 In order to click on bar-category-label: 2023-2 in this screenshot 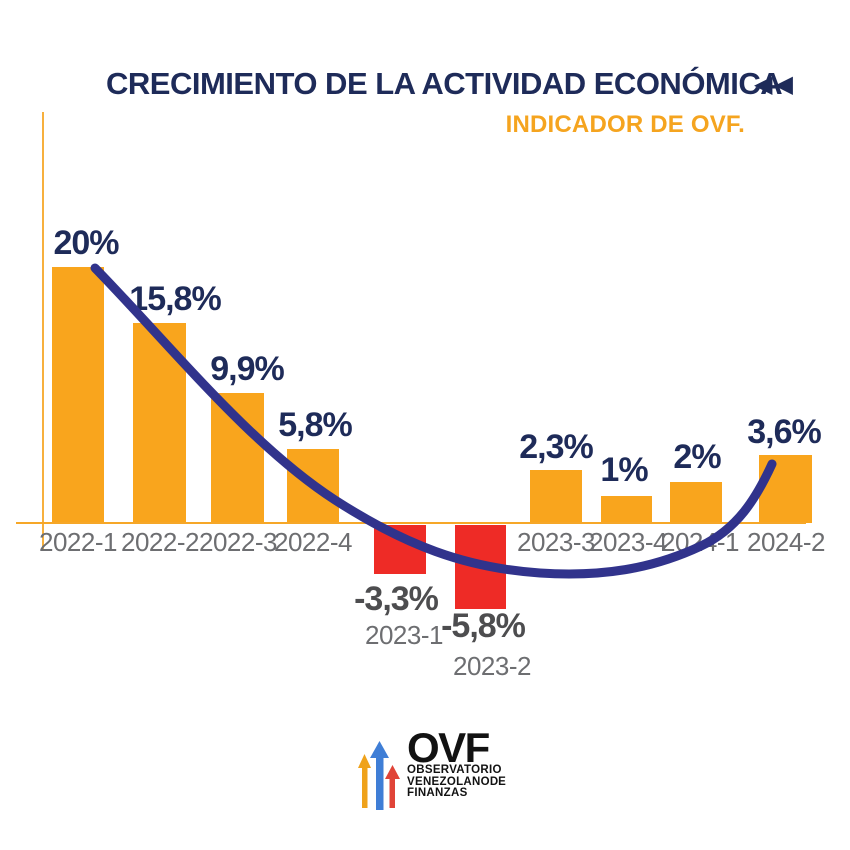, I will do `click(492, 666)`.